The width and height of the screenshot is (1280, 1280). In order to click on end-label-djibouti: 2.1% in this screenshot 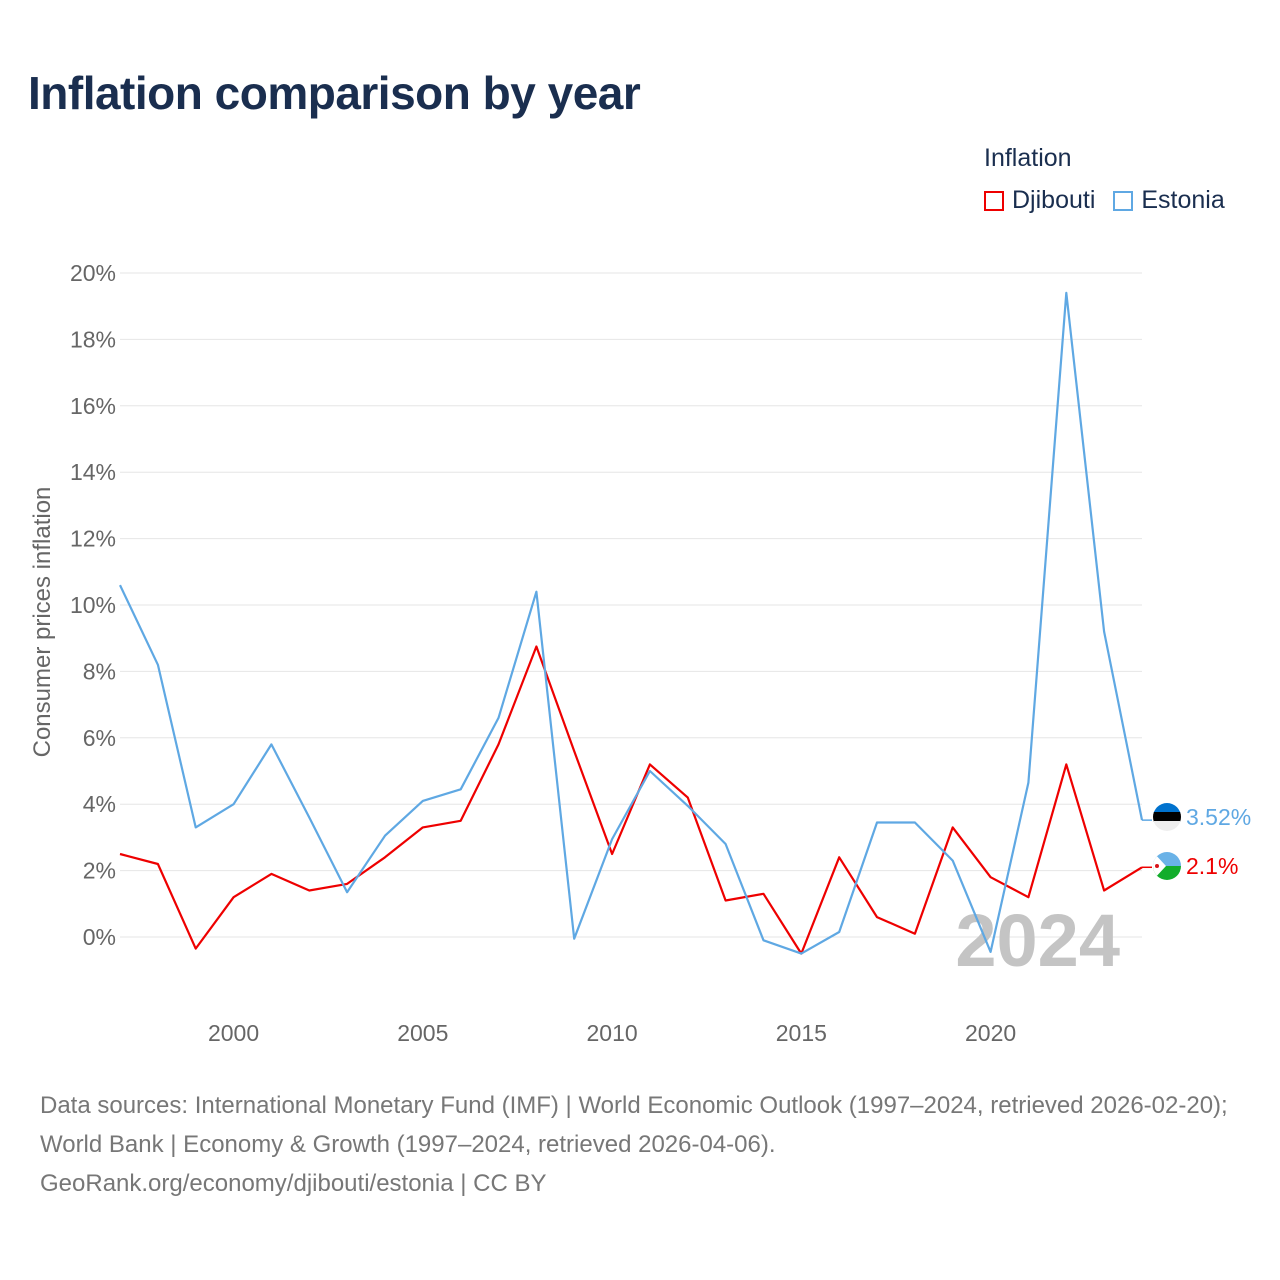, I will do `click(1212, 866)`.